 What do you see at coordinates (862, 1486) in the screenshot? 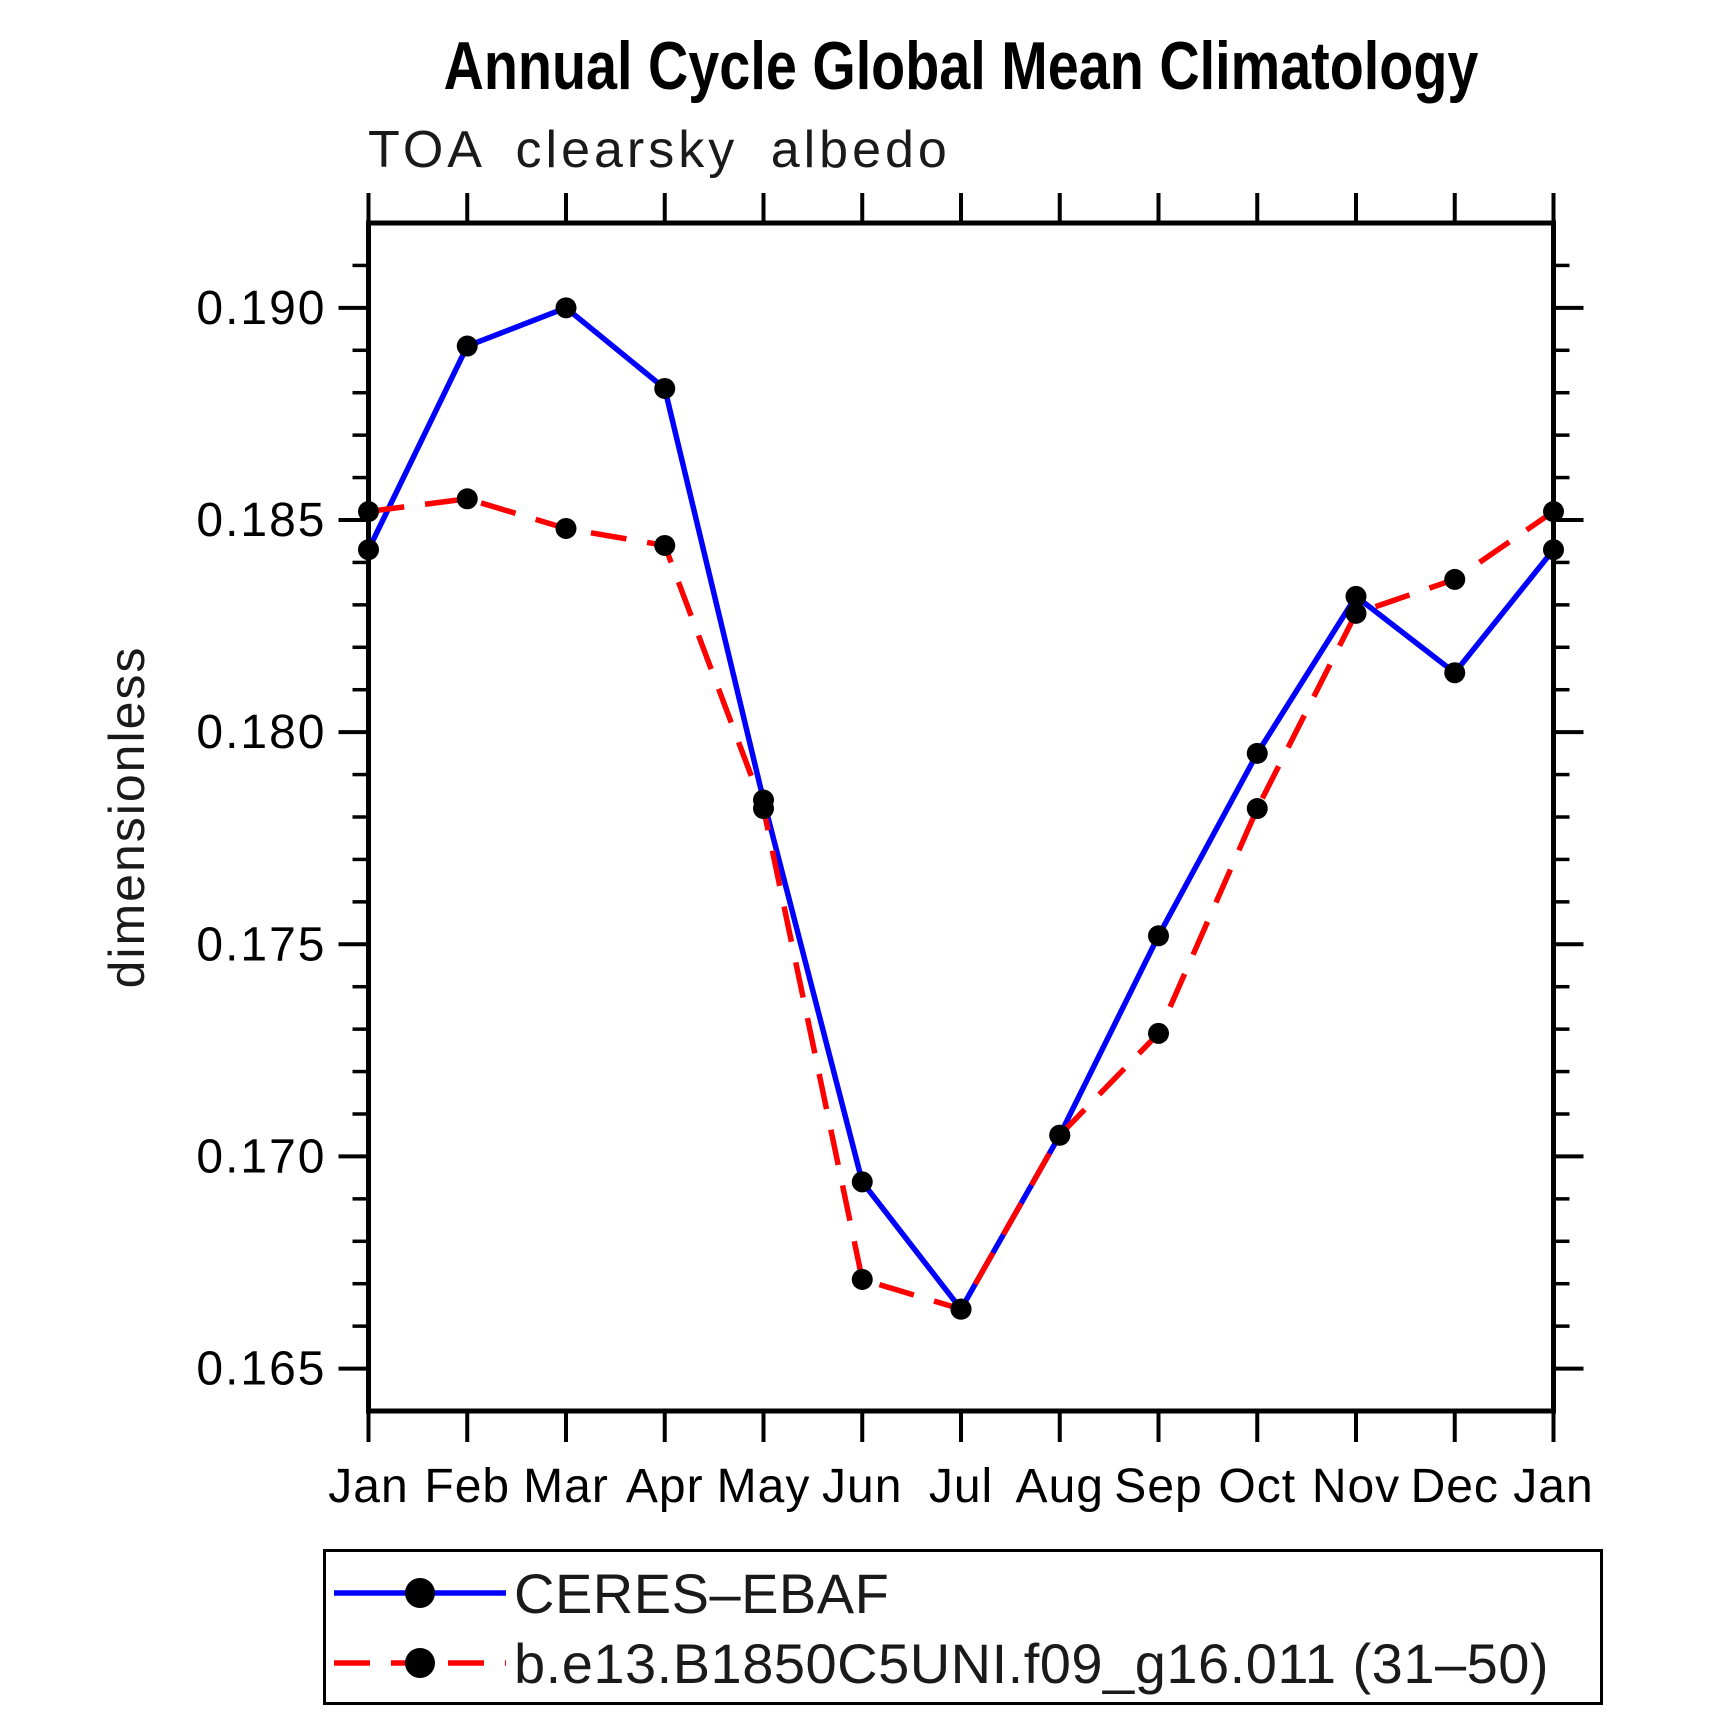
I see `x-tick-label: Jun` at bounding box center [862, 1486].